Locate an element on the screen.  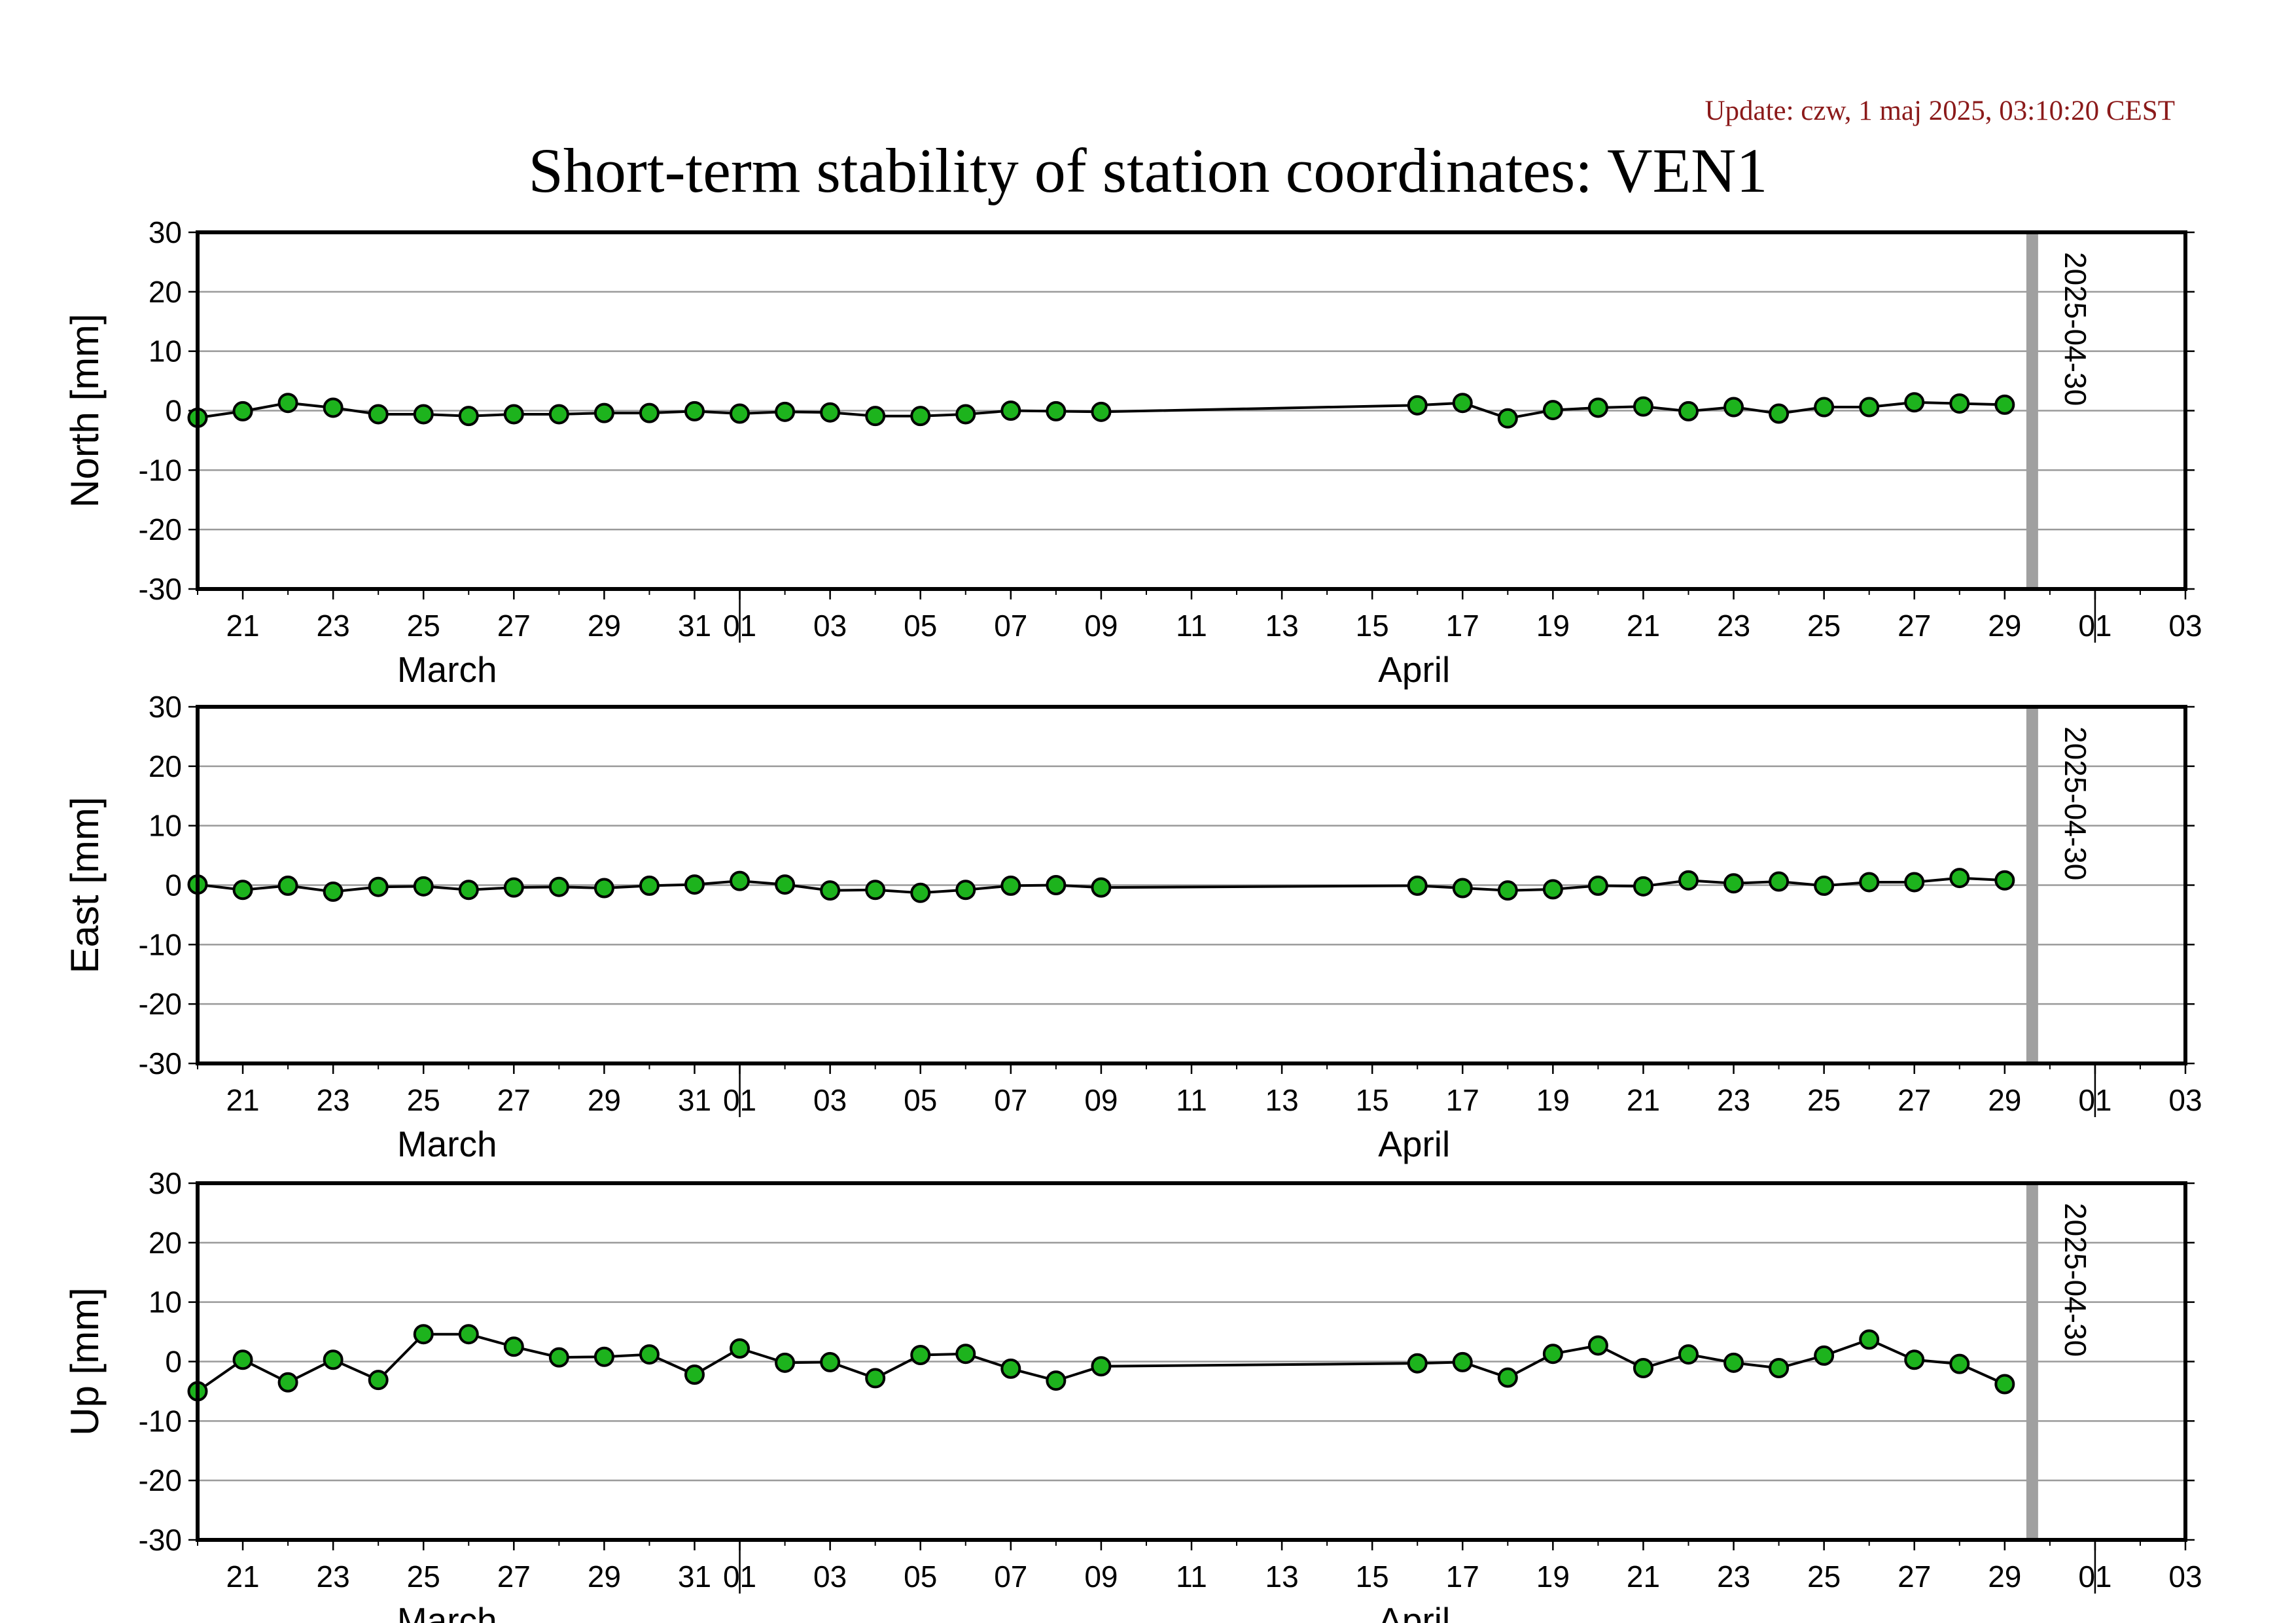
y-tick-label: 0 is located at coordinates (174, 885).